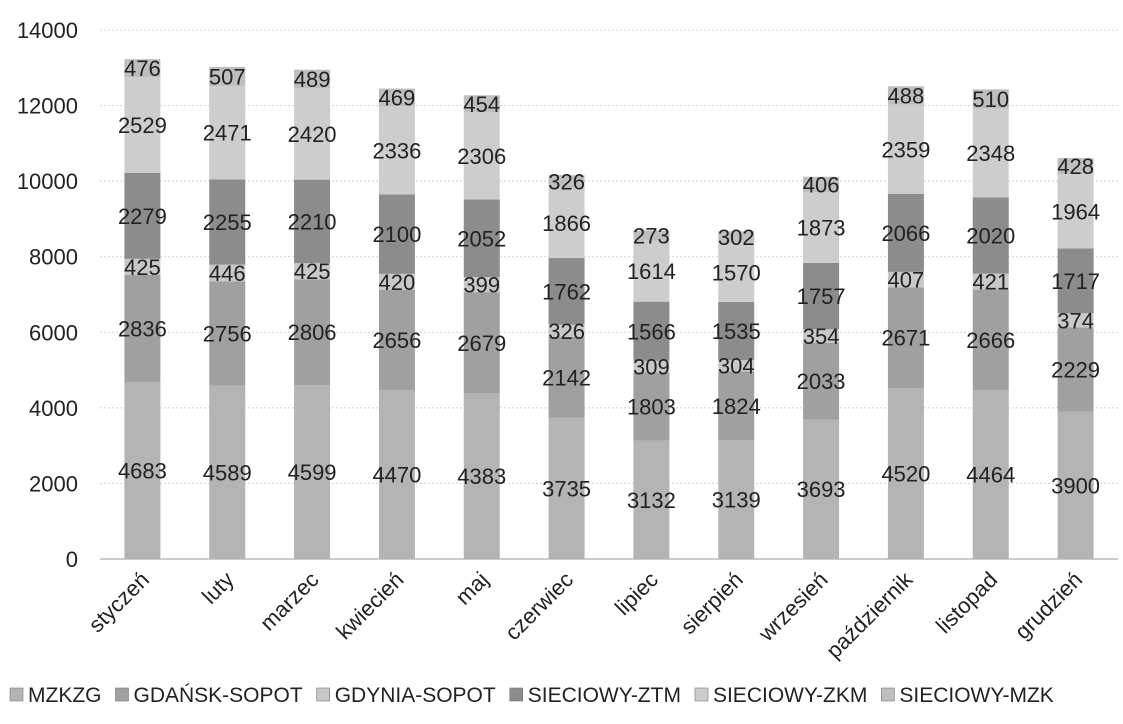 The image size is (1123, 724). What do you see at coordinates (905, 474) in the screenshot?
I see `data-label: 4520` at bounding box center [905, 474].